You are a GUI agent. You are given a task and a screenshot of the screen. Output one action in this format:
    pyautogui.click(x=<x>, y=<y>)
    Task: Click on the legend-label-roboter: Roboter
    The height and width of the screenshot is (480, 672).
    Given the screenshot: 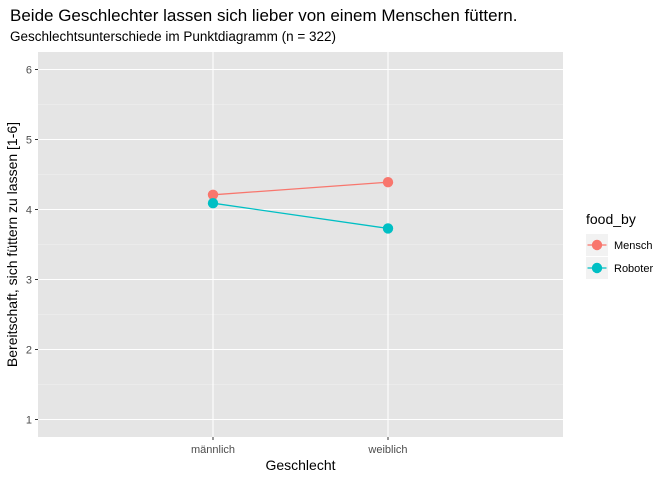 What is the action you would take?
    pyautogui.click(x=633, y=269)
    